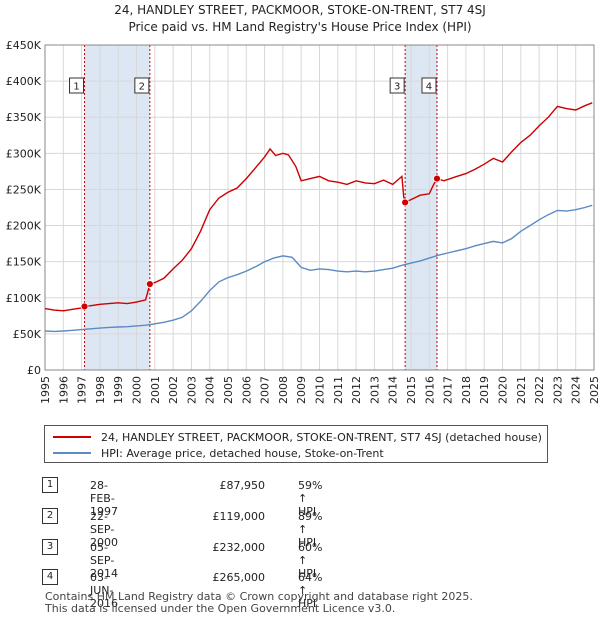  I want to click on row-date: 28-FEB-1997, so click(104, 498).